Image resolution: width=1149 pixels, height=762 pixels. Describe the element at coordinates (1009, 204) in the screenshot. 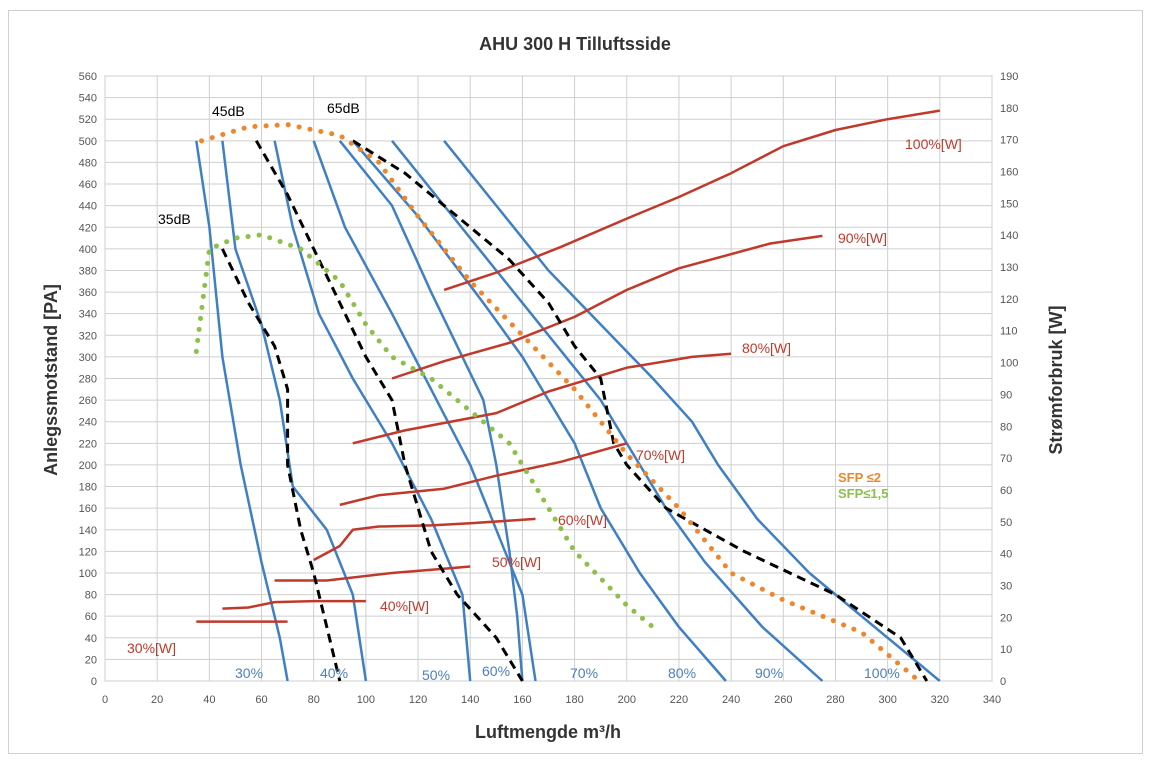

I see `y2-tick-label: 150` at that location.